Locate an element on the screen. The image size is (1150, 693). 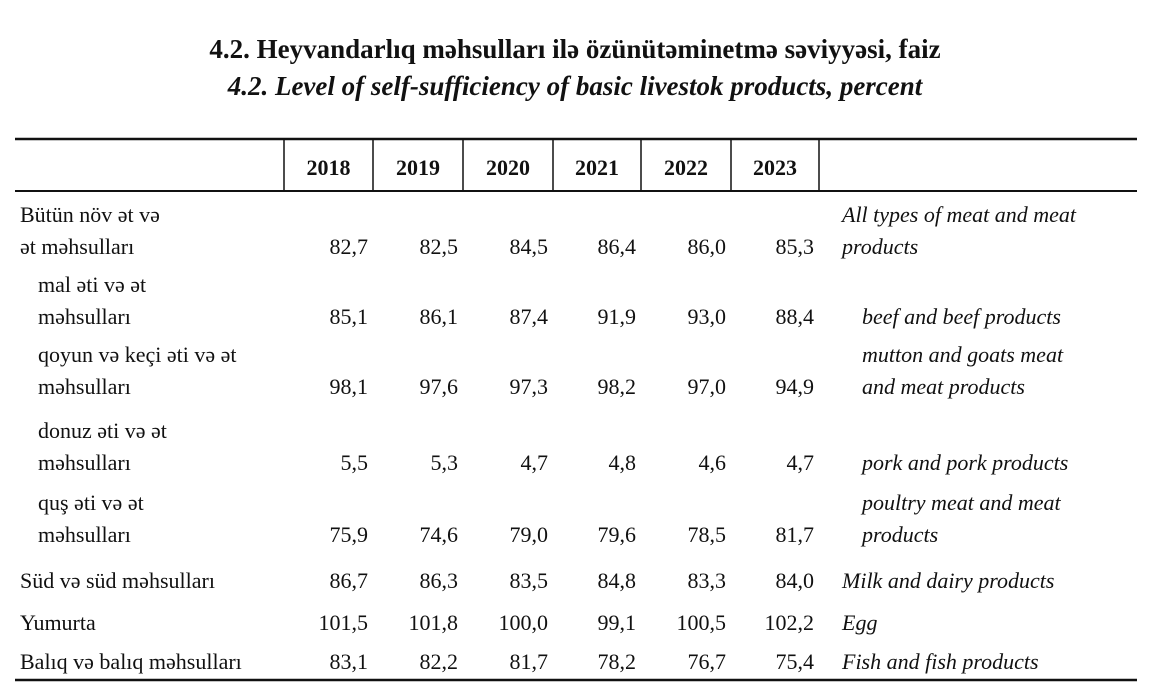
row-label-en: beef and beef products is located at coordinates (961, 316).